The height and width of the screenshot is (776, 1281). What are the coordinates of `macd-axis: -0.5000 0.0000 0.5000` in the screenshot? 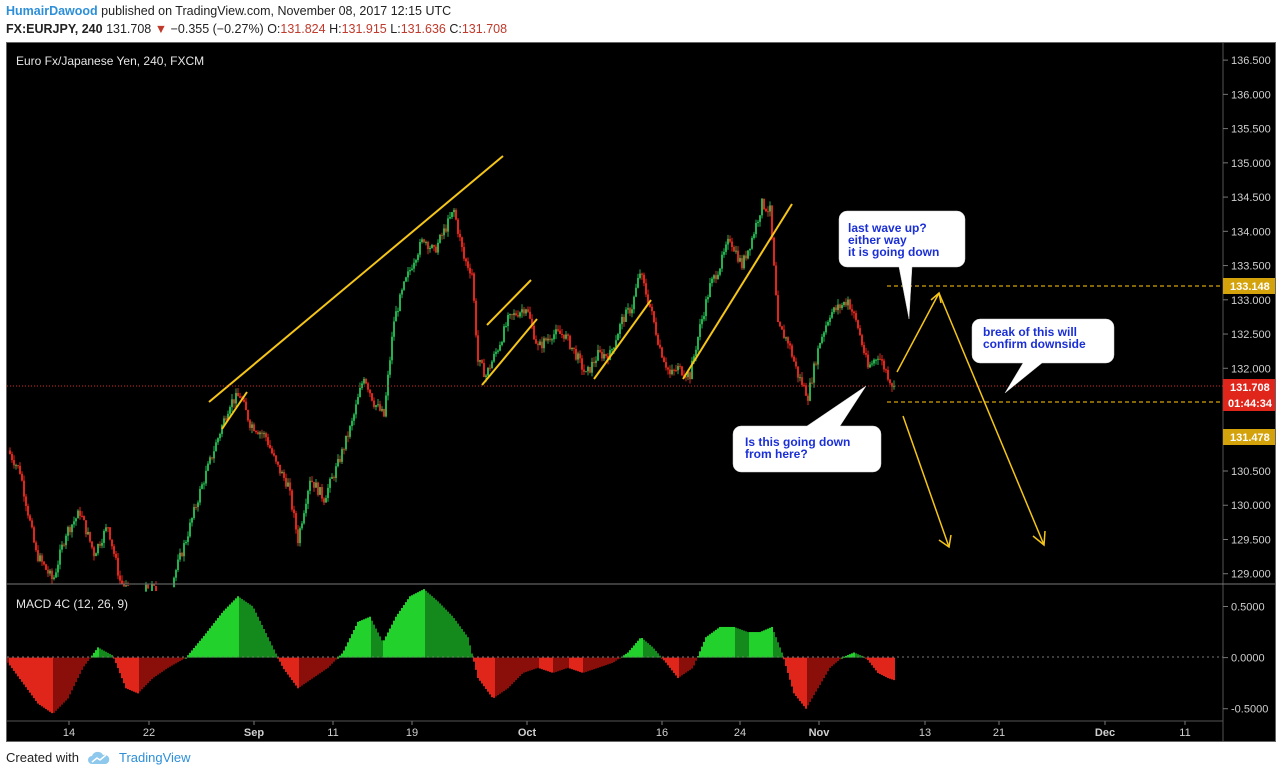 It's located at (1245, 658).